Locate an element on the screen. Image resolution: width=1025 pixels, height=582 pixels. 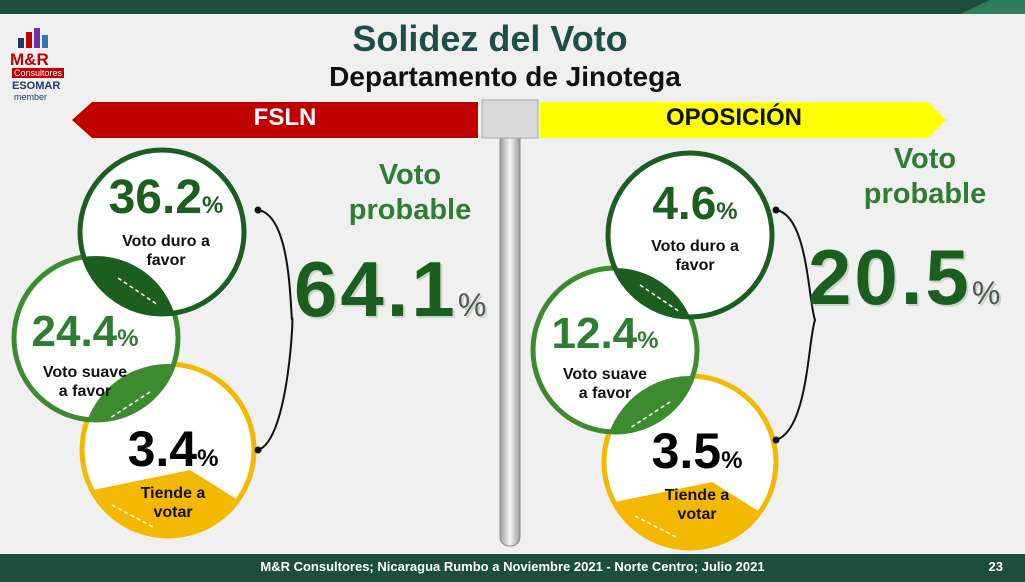
left-duro-pct: % is located at coordinates (213, 205).